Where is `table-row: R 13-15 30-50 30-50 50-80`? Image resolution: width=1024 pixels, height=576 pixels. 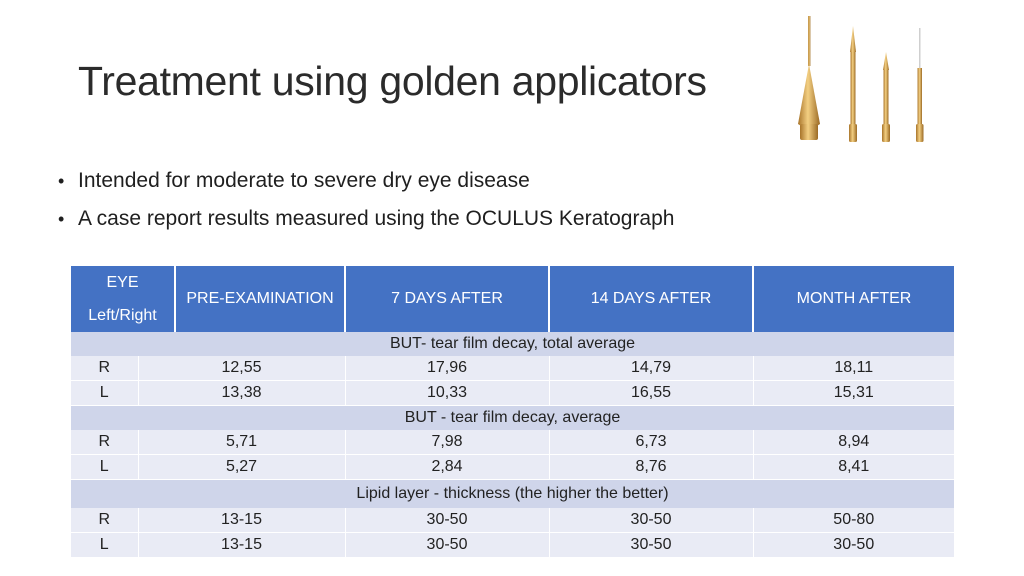 table-row: R 13-15 30-50 30-50 50-80 is located at coordinates (513, 520).